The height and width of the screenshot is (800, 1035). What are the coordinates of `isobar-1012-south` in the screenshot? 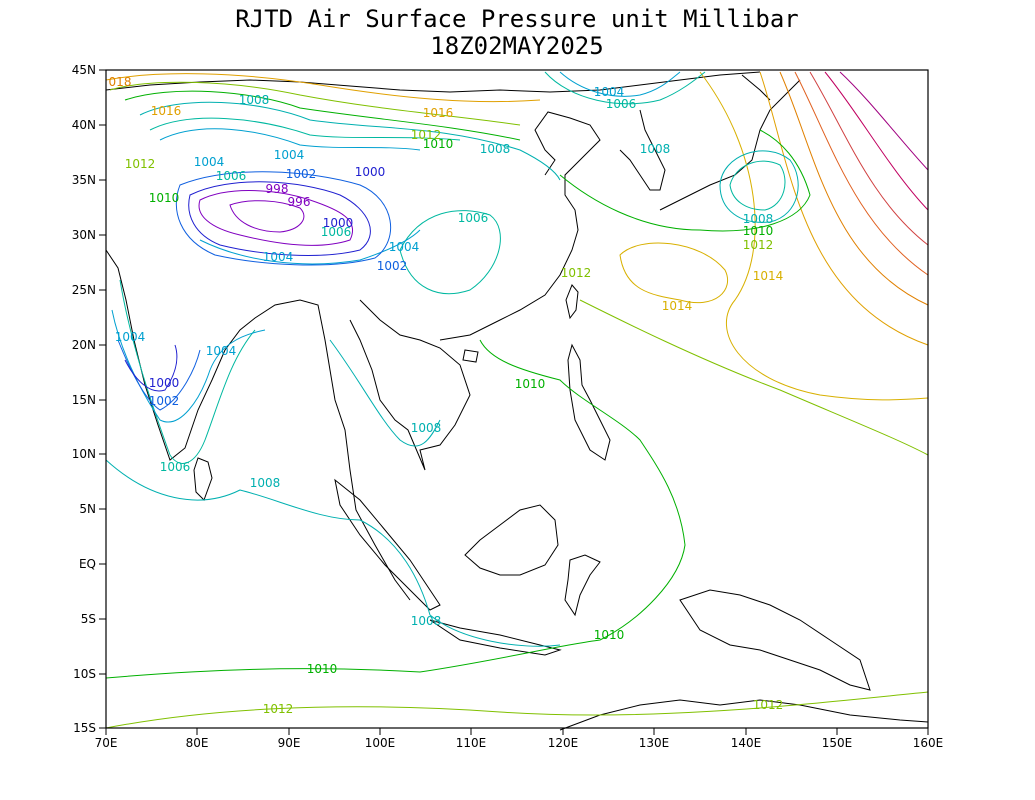 It's located at (517, 710).